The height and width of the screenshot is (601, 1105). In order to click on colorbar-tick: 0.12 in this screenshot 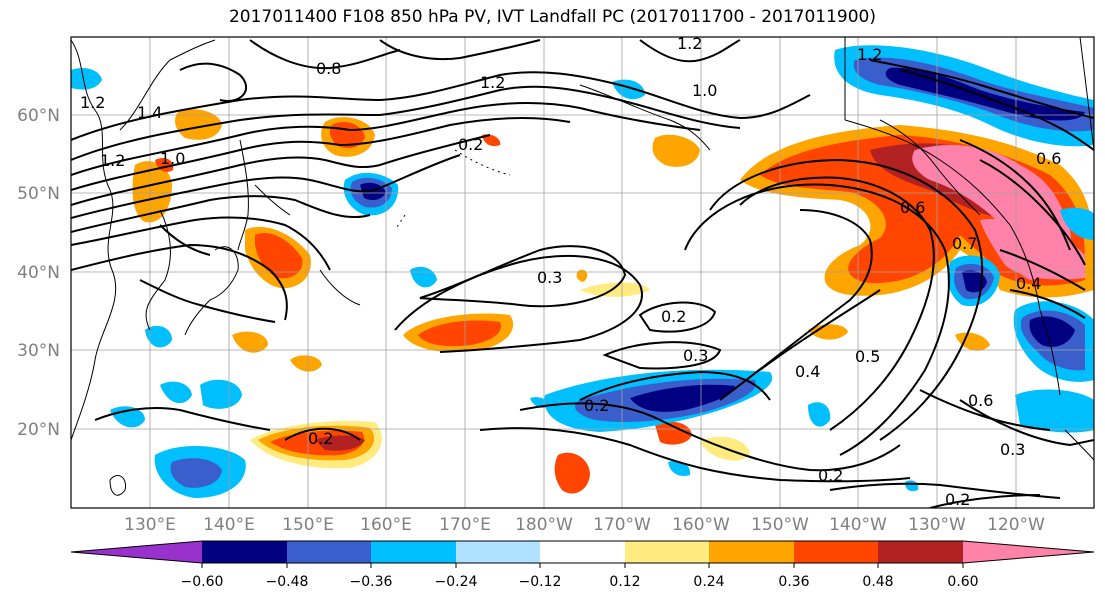, I will do `click(624, 582)`.